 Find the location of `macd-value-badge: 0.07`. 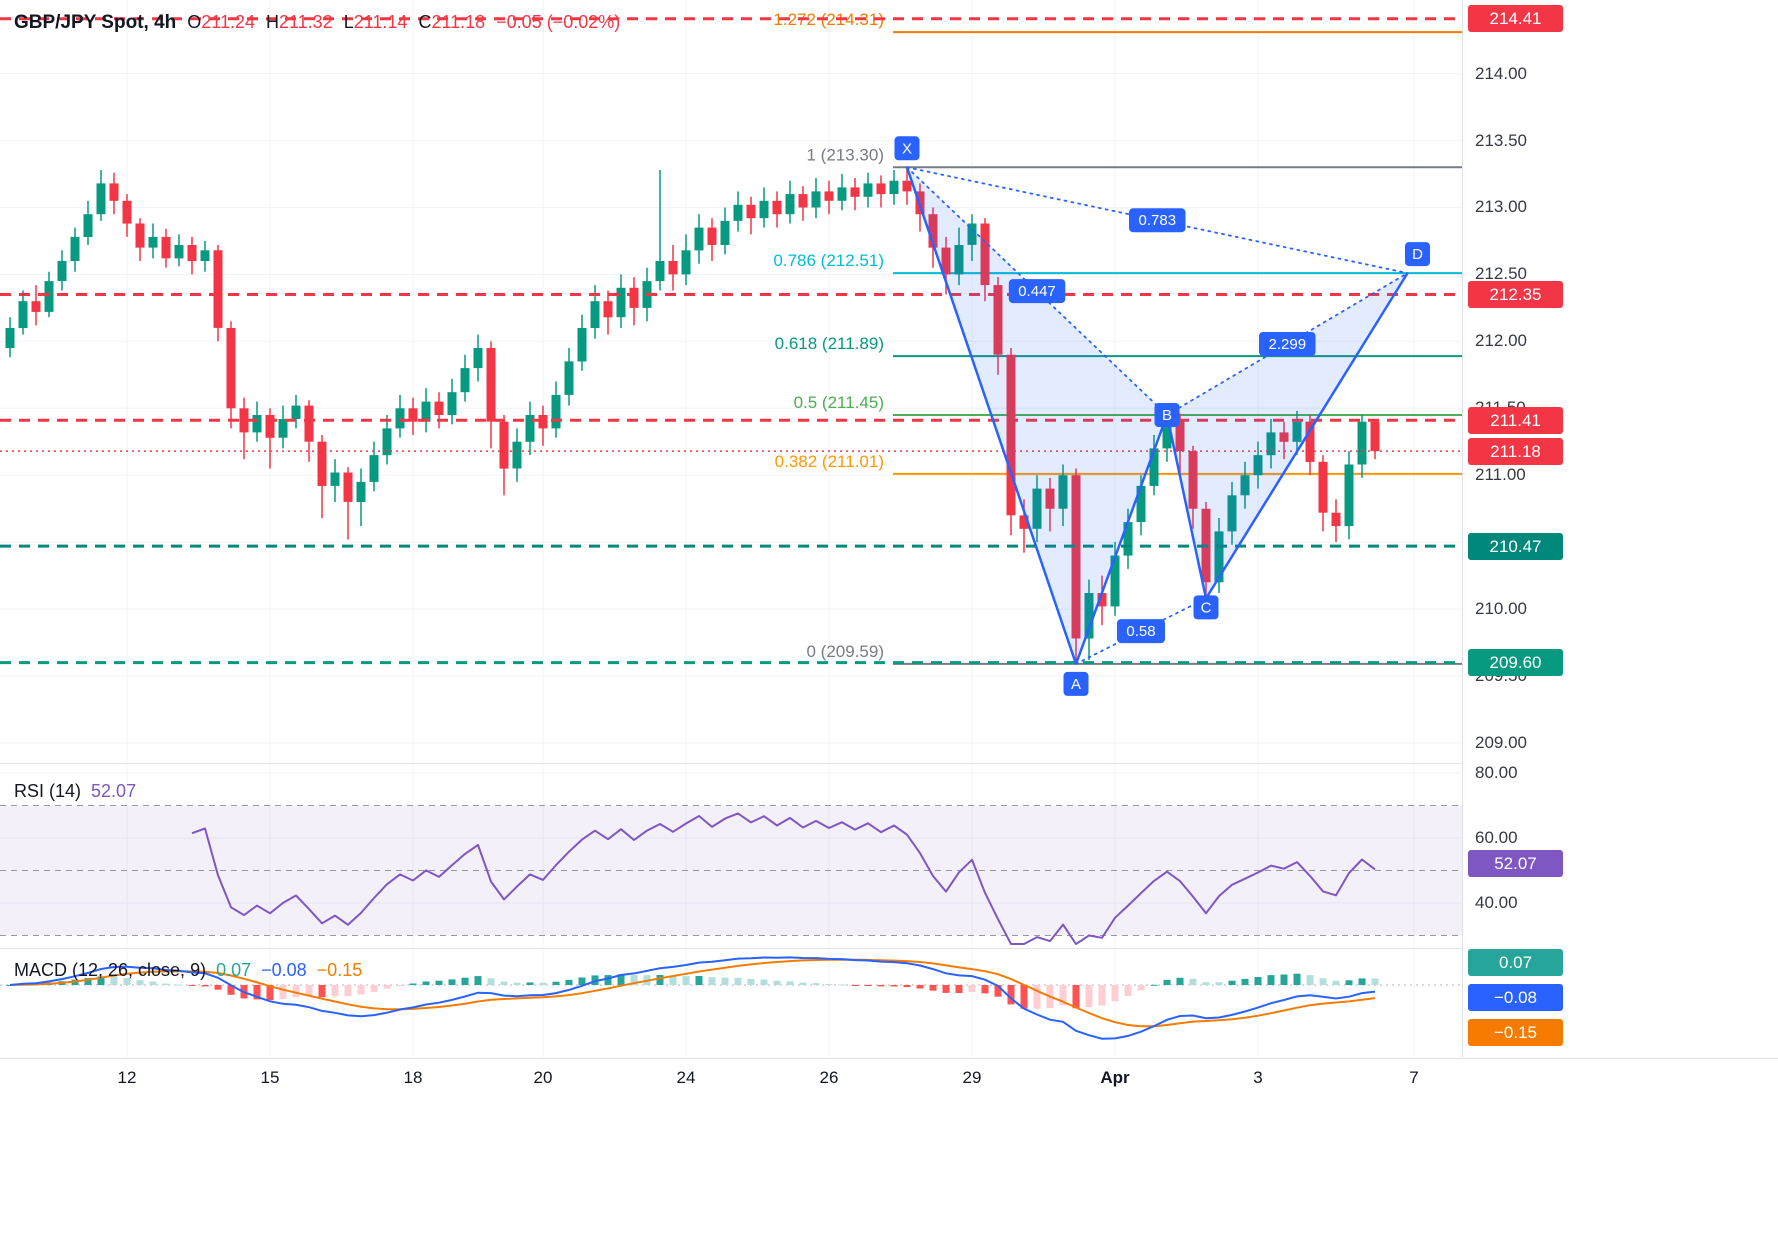

macd-value-badge: 0.07 is located at coordinates (1515, 962).